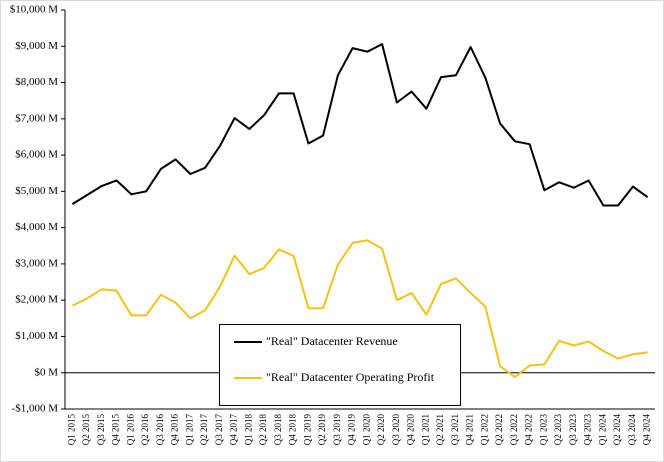 Image resolution: width=664 pixels, height=462 pixels. What do you see at coordinates (36, 336) in the screenshot?
I see `y-tick-label: $1,000 M` at bounding box center [36, 336].